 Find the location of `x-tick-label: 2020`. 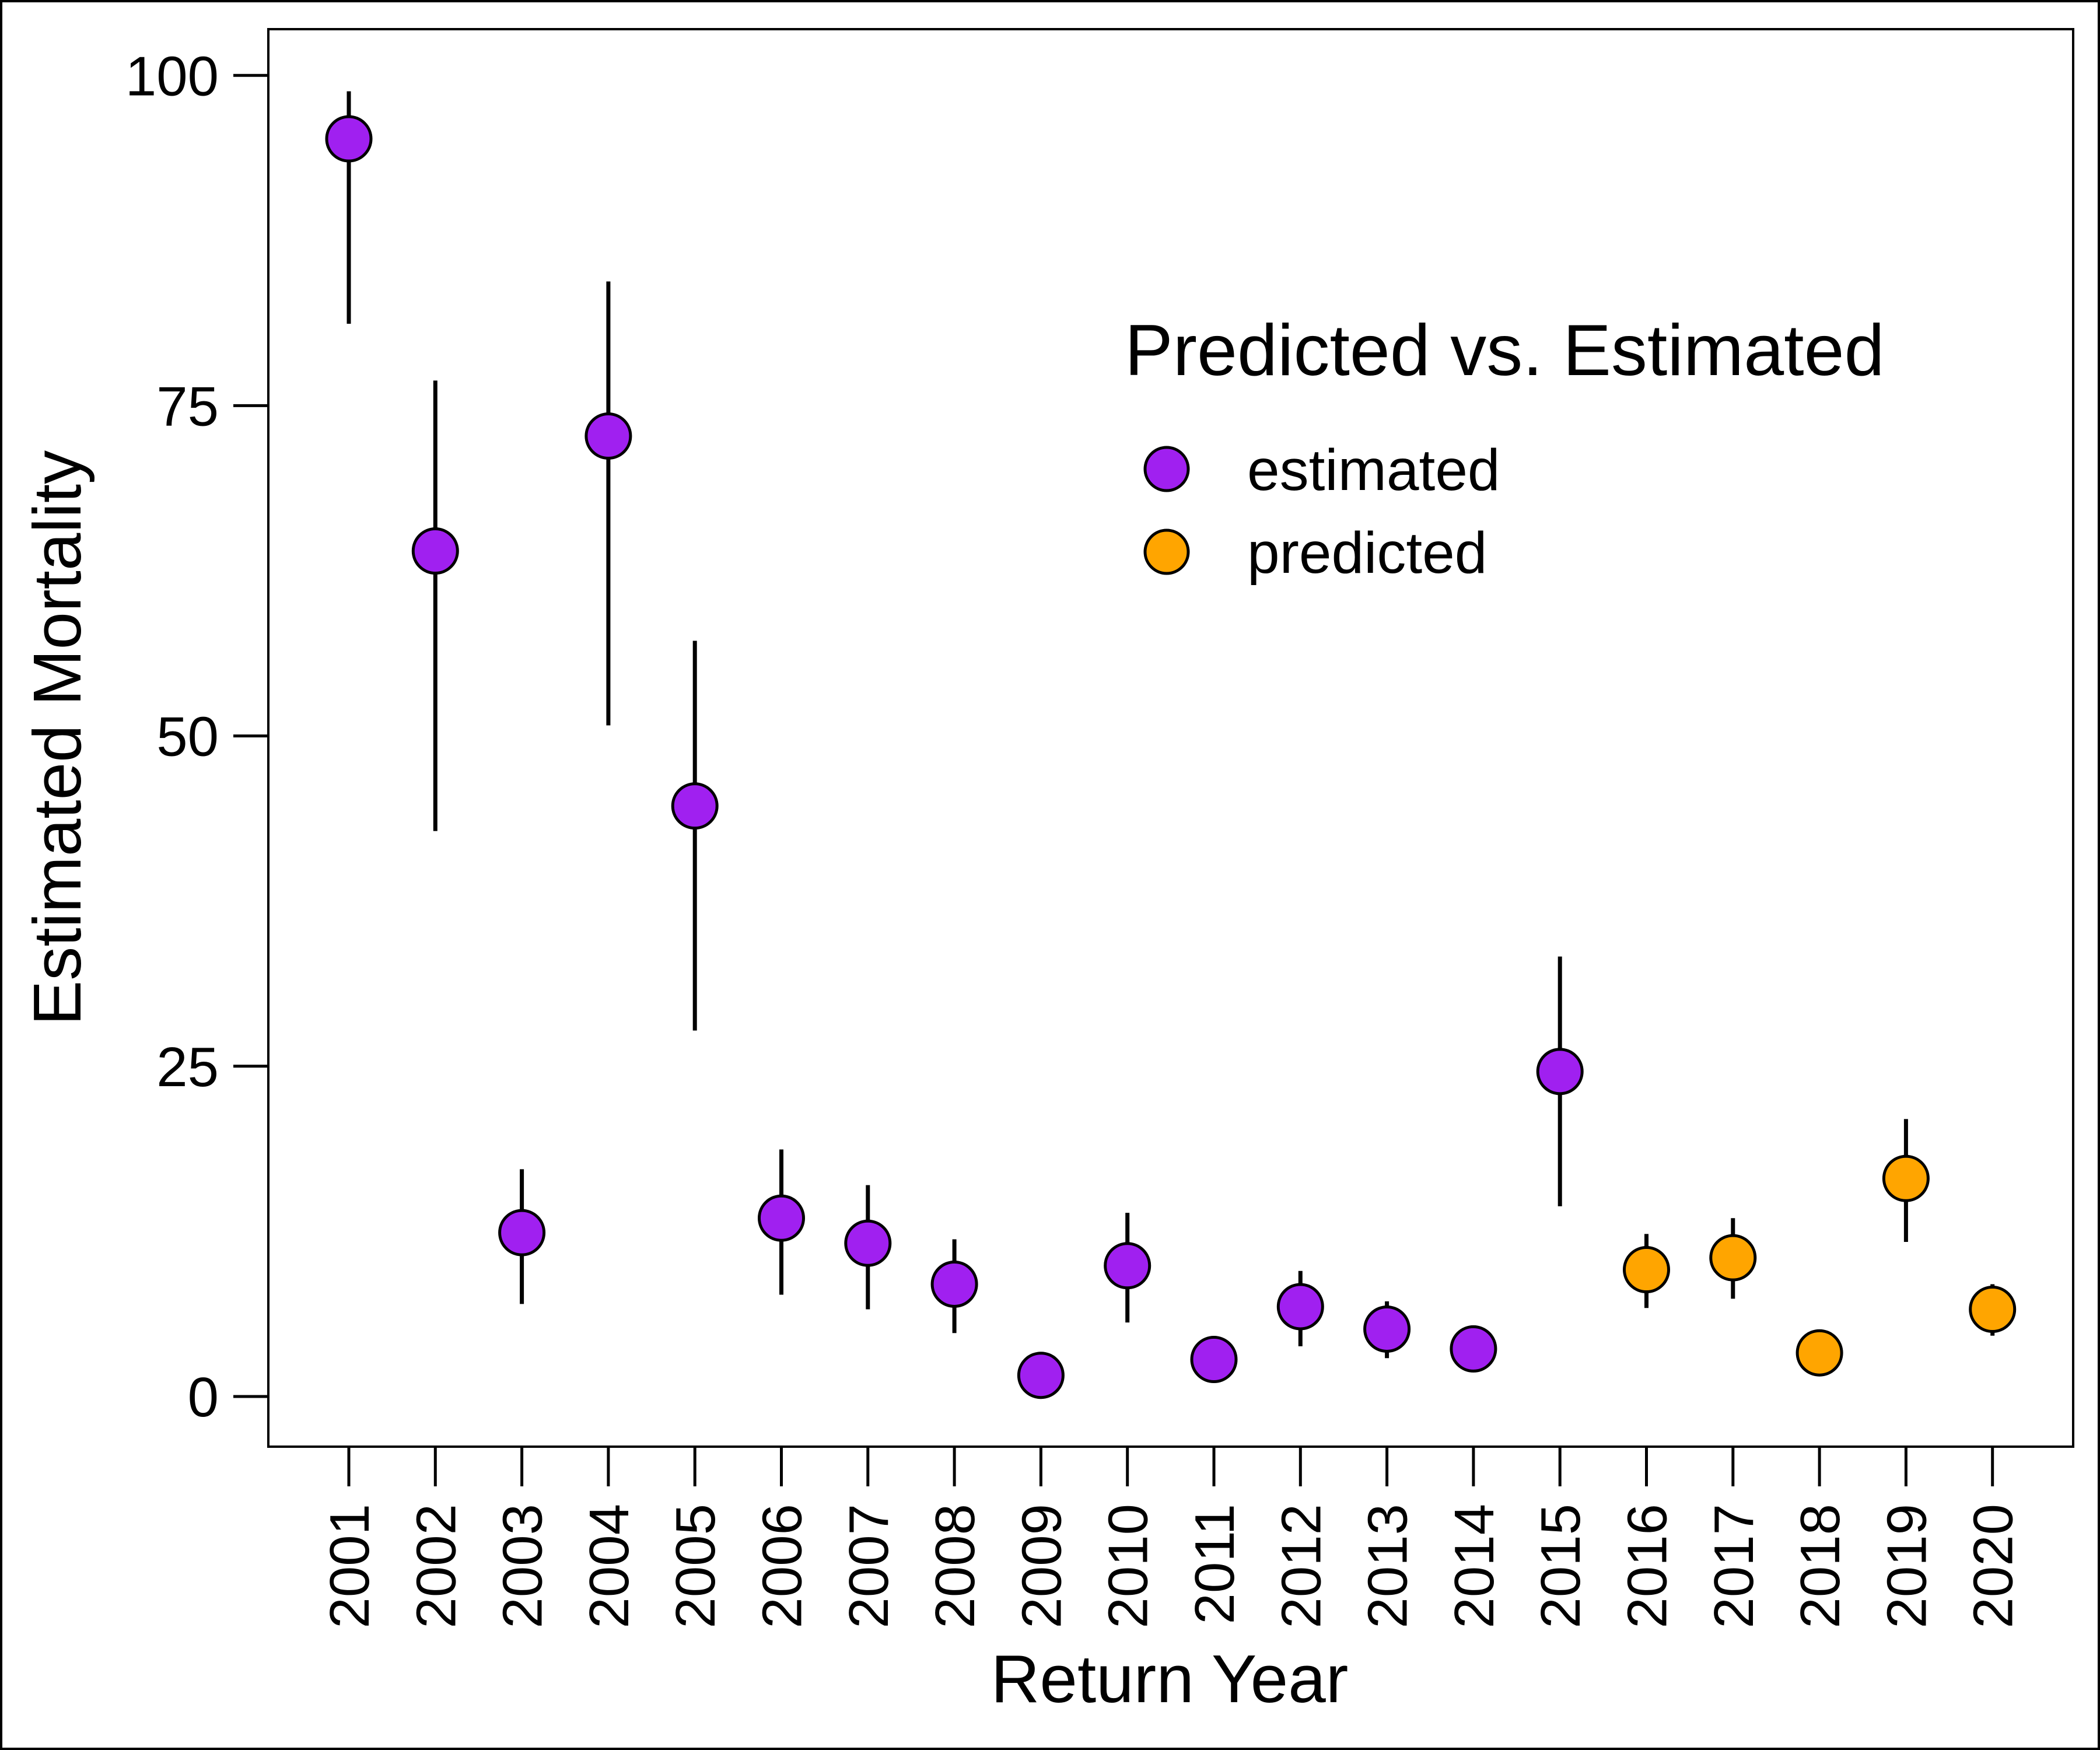

x-tick-label: 2020 is located at coordinates (1993, 1566).